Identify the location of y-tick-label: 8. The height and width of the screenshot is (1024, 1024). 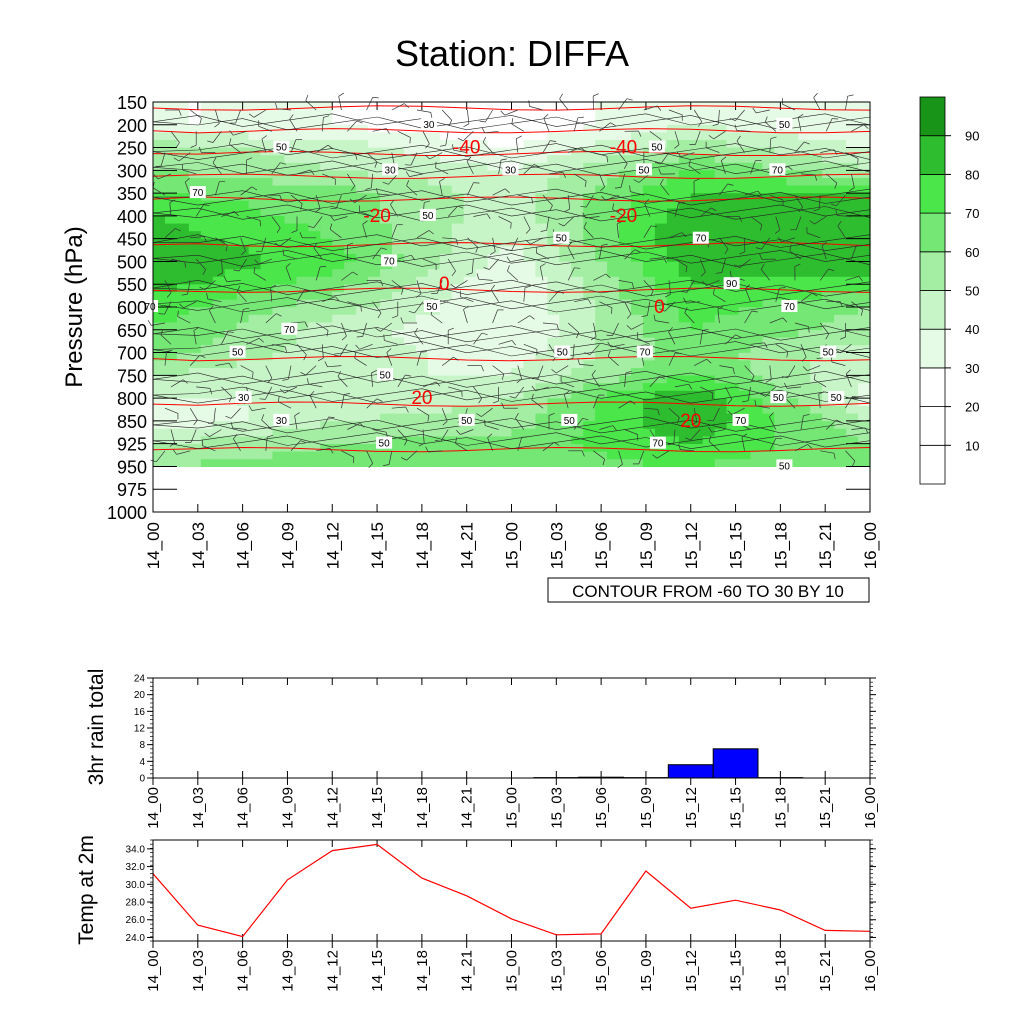
(142, 745).